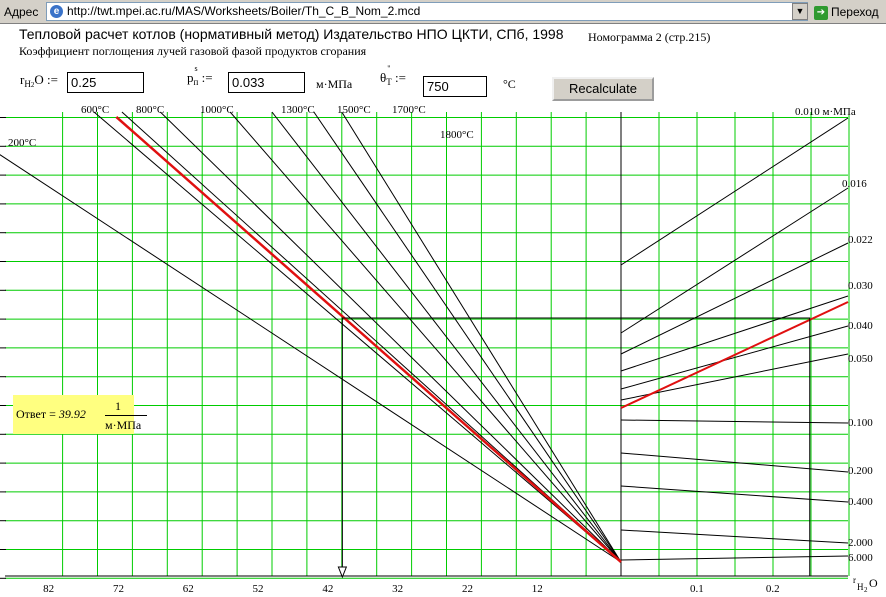 Image resolution: width=886 pixels, height=597 pixels. Describe the element at coordinates (150, 110) in the screenshot. I see `temperature-label: 800°C` at that location.